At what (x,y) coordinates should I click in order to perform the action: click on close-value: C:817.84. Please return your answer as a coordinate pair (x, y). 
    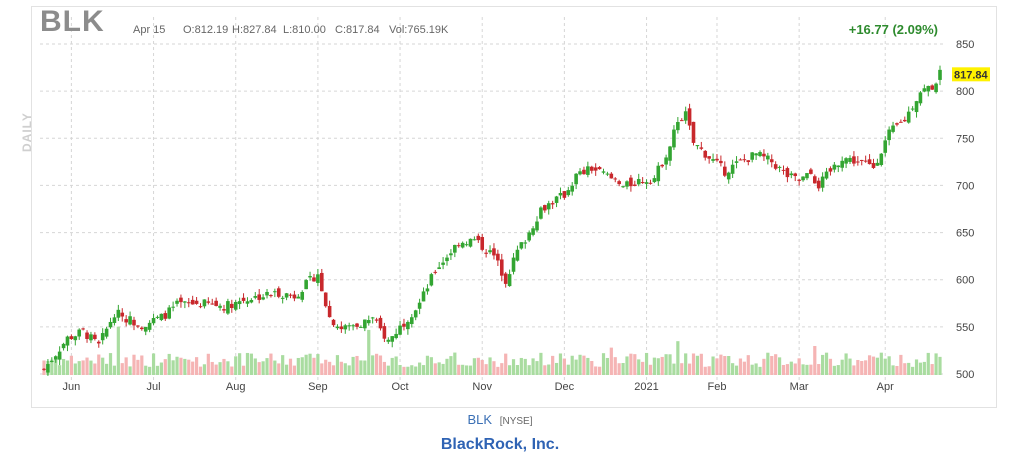
    Looking at the image, I should click on (357, 30).